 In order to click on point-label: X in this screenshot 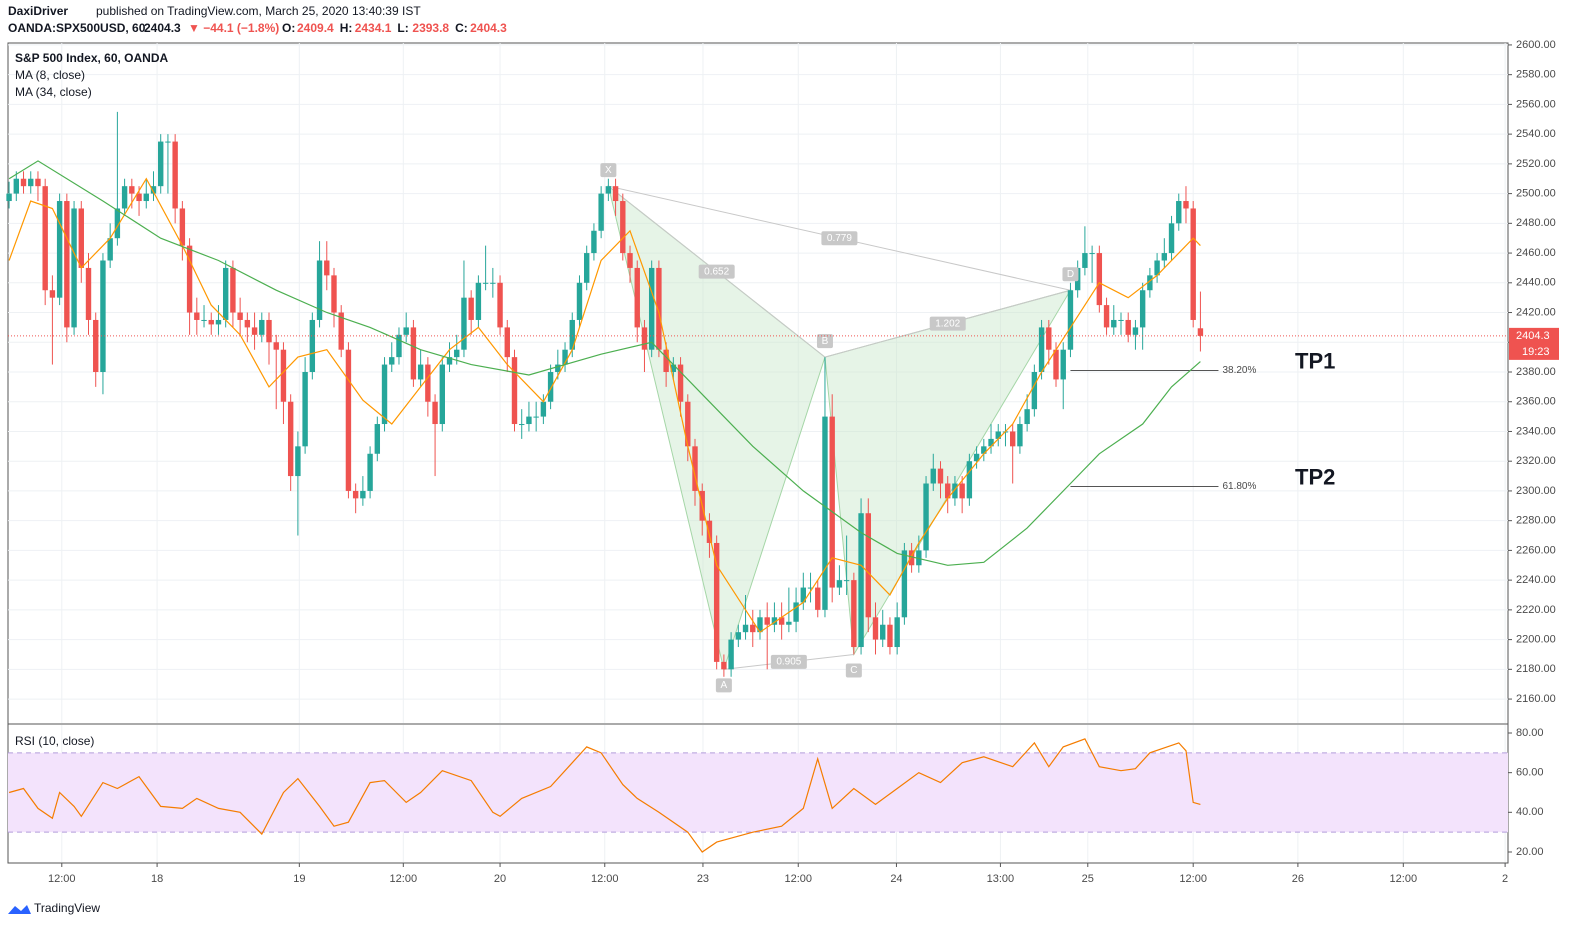, I will do `click(608, 170)`.